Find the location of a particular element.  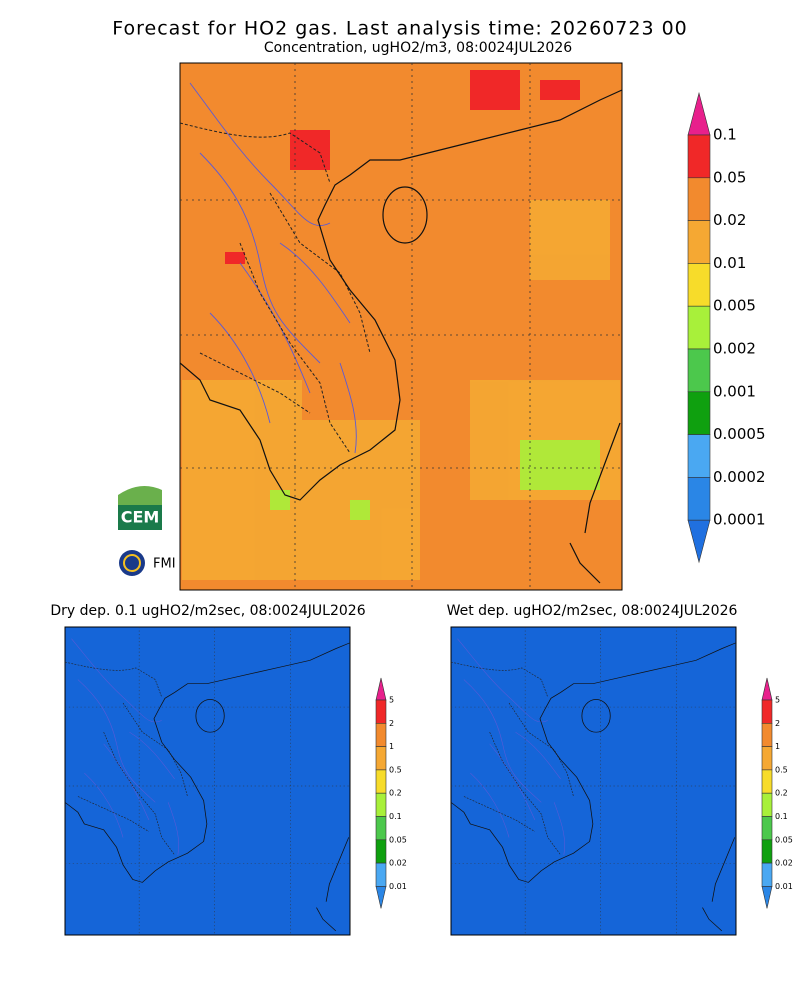

panel-title: Dry dep. 0.1 ugHO2/m2sec, 08:0024JUL2026 is located at coordinates (207, 611).